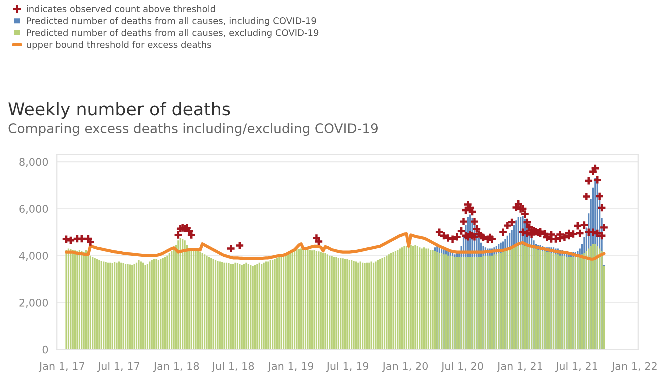 The height and width of the screenshot is (378, 672). Describe the element at coordinates (519, 367) in the screenshot. I see `x-tick-label: Jan 1, 21` at that location.